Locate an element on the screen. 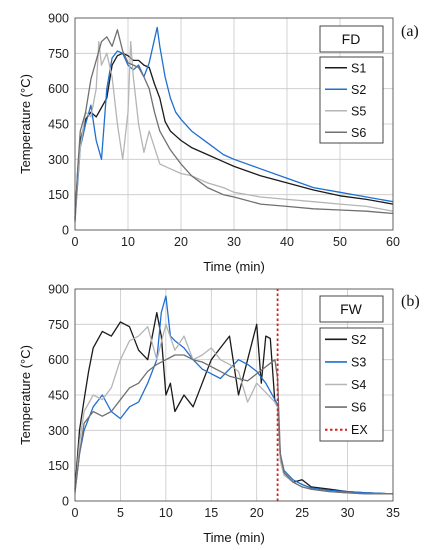 This screenshot has height=550, width=435. panel-b-title: FW is located at coordinates (351, 309).